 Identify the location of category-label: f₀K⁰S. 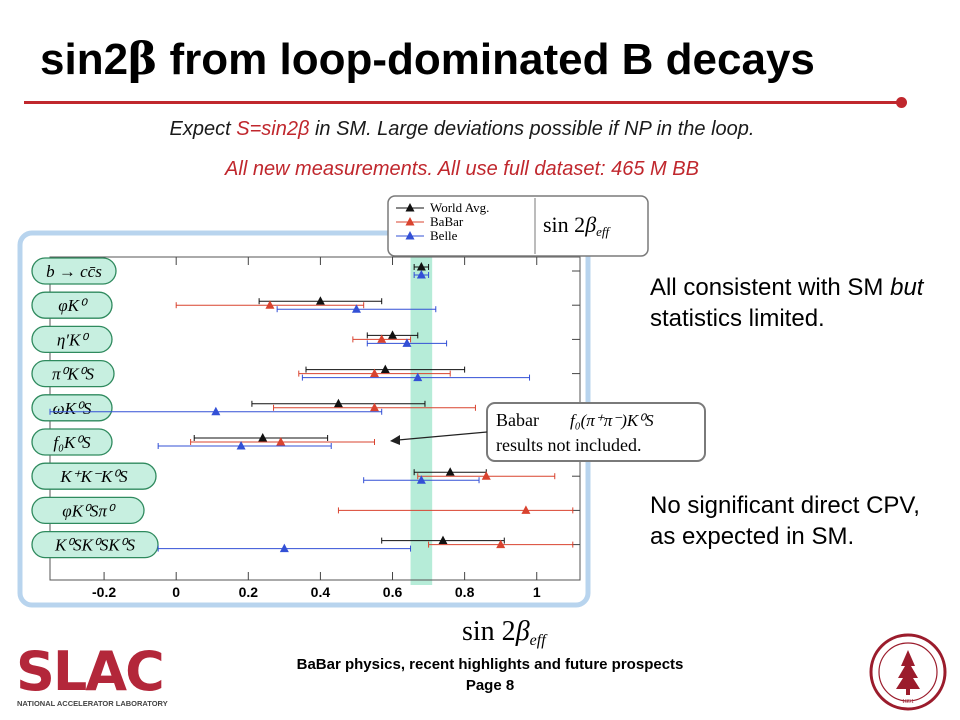
(72, 442).